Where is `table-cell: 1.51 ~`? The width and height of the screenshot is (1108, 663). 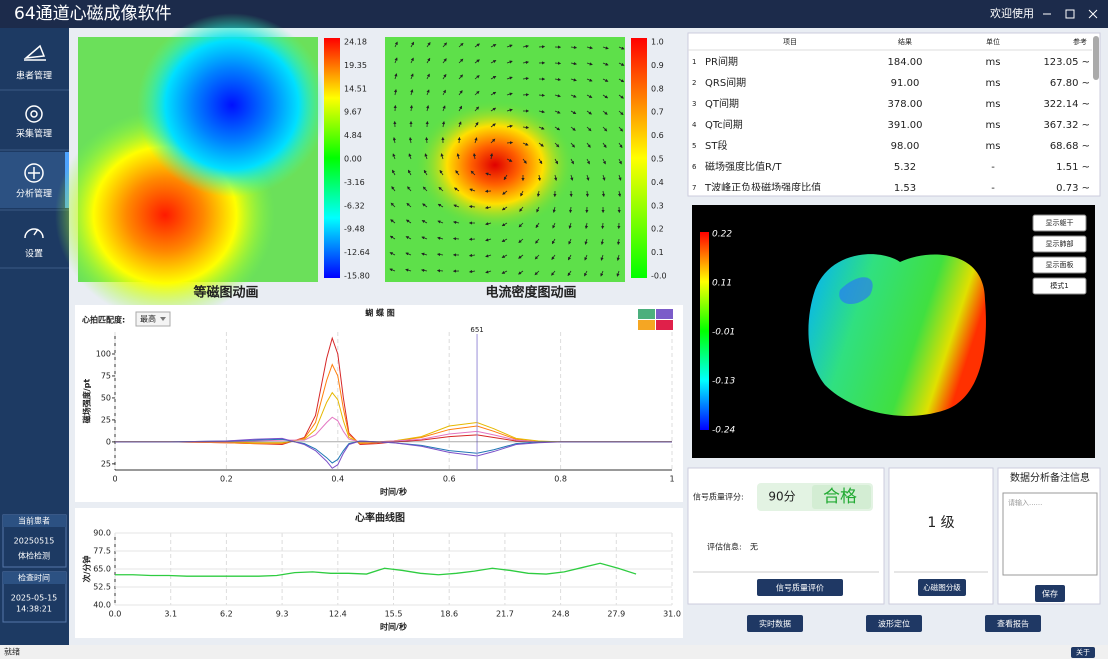 table-cell: 1.51 ~ is located at coordinates (1073, 167).